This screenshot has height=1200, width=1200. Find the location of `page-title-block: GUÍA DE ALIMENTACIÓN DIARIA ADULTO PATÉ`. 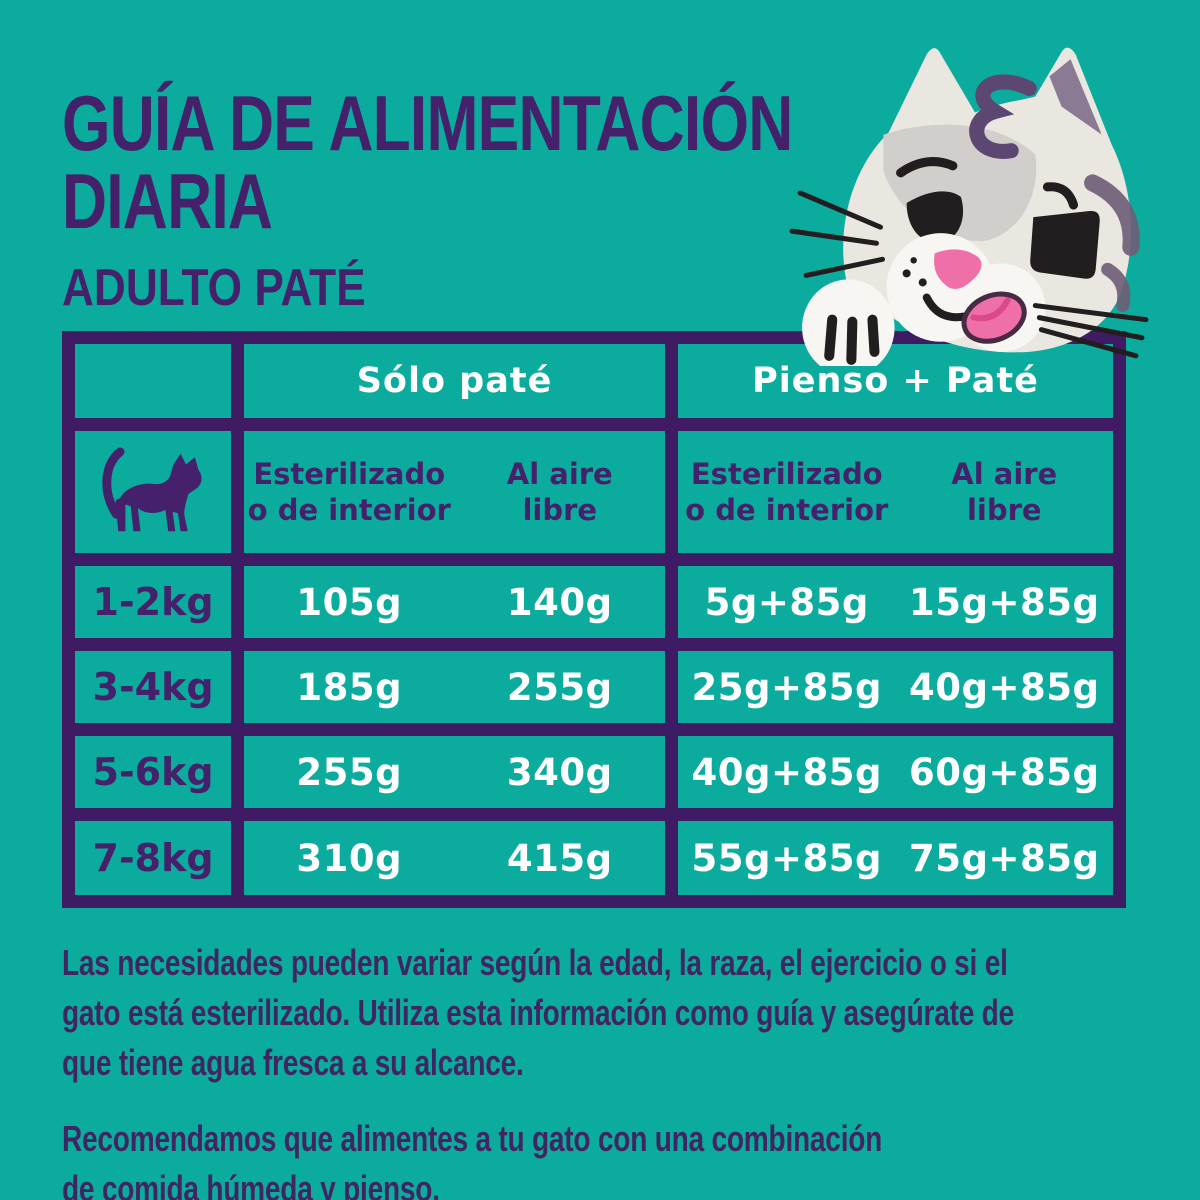

page-title-block: GUÍA DE ALIMENTACIÓN DIARIA ADULTO PATÉ is located at coordinates (518, 199).